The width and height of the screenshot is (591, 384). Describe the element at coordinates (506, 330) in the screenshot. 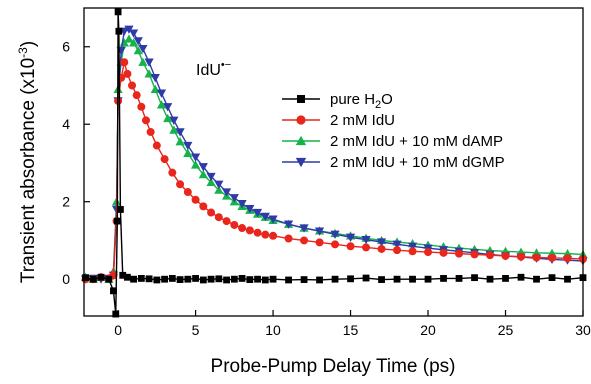

I see `x-tick-label: 25` at that location.